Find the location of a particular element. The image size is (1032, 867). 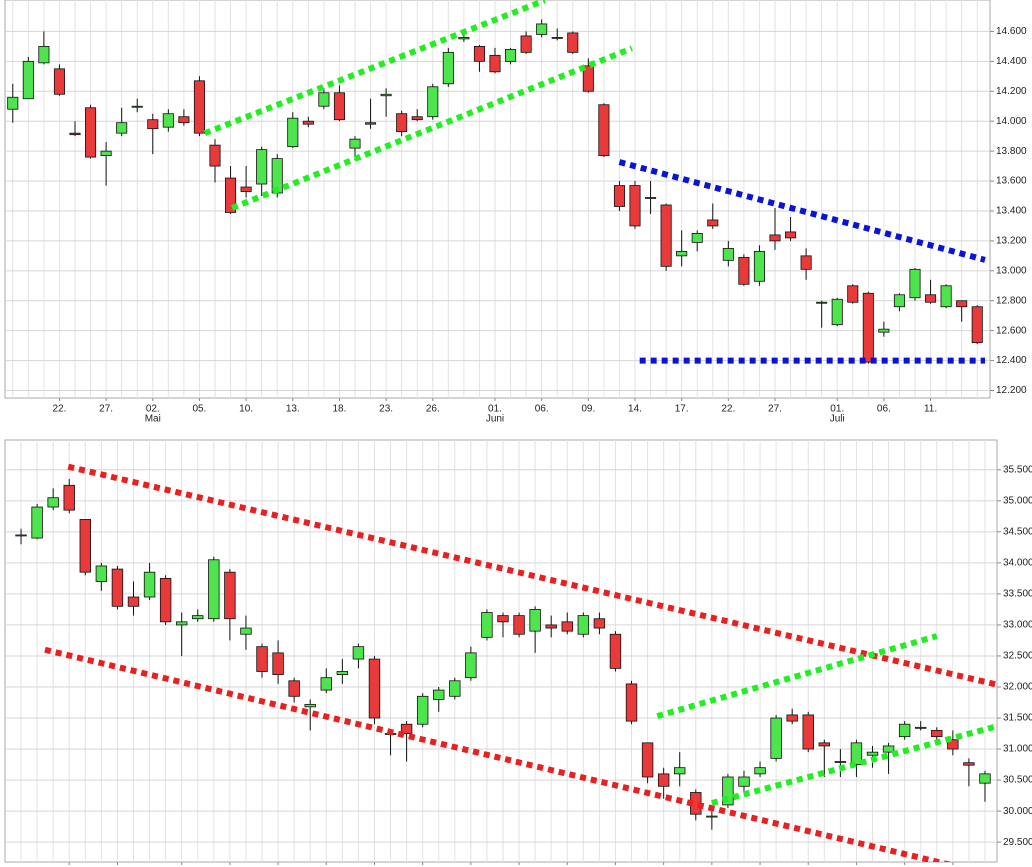

y-tick-label: 29.500 is located at coordinates (1017, 842).